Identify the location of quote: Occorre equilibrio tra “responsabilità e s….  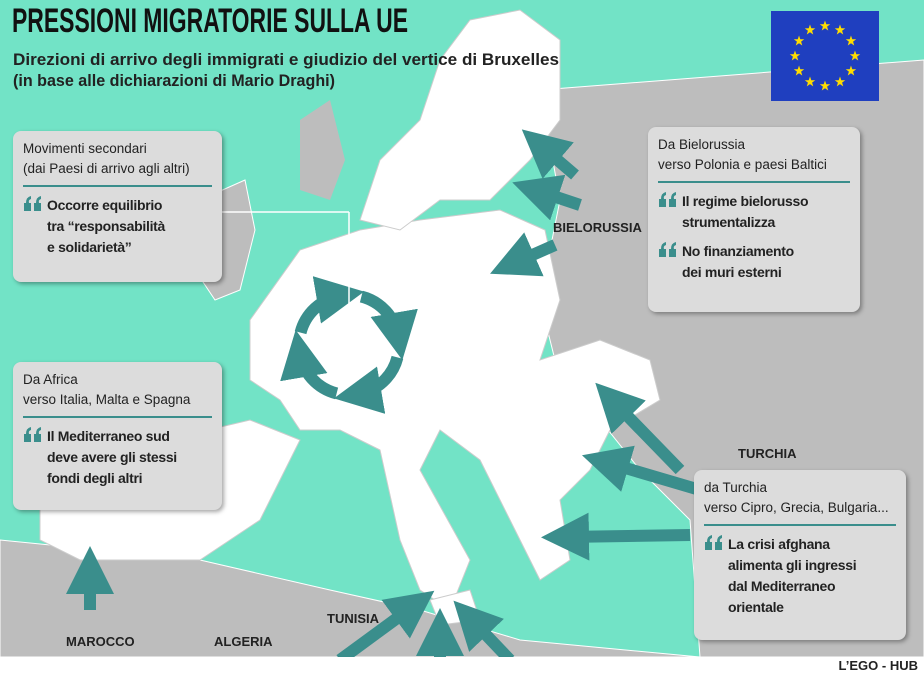
(117, 226).